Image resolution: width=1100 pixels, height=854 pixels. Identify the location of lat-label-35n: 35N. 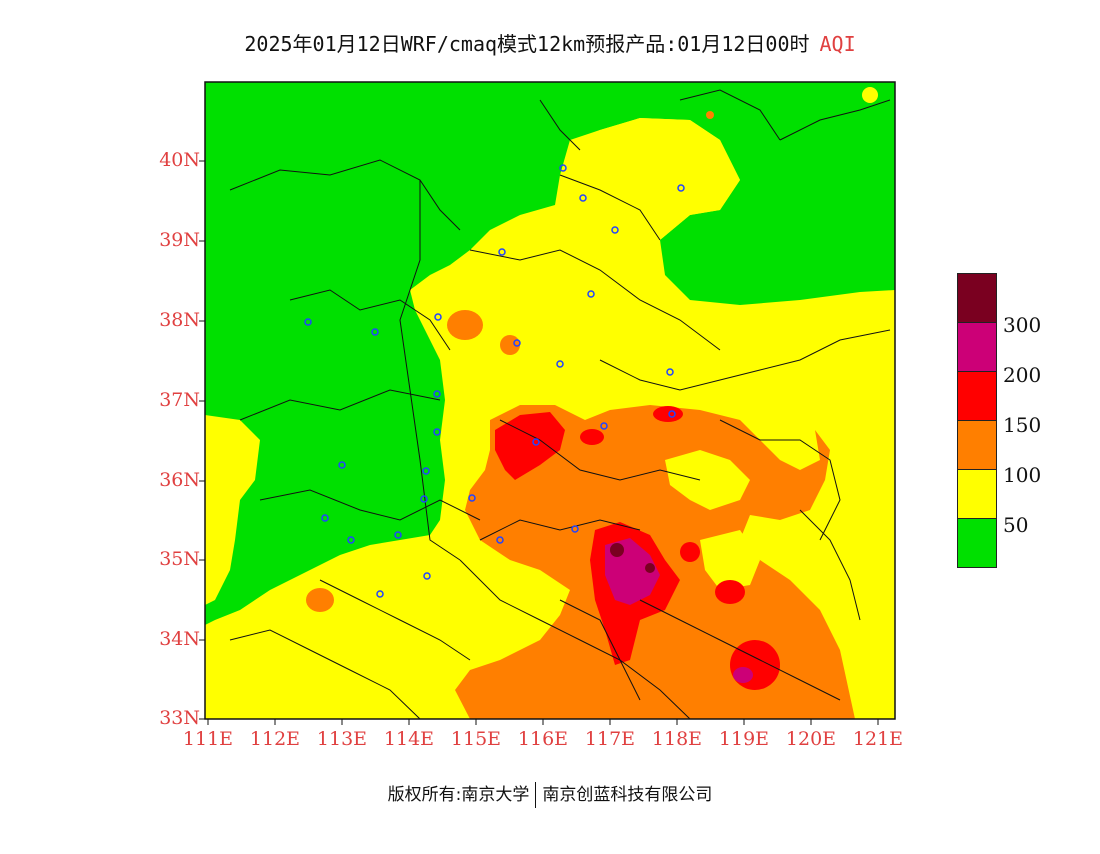
(179, 559).